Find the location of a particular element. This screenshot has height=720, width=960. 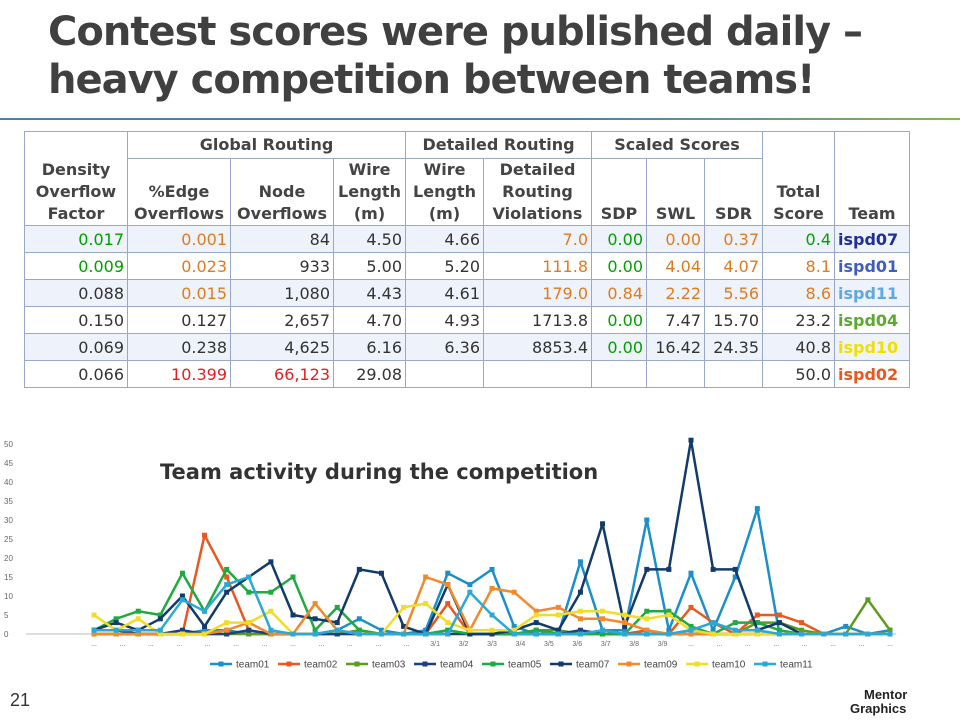

legend-item: team11 is located at coordinates (783, 665).